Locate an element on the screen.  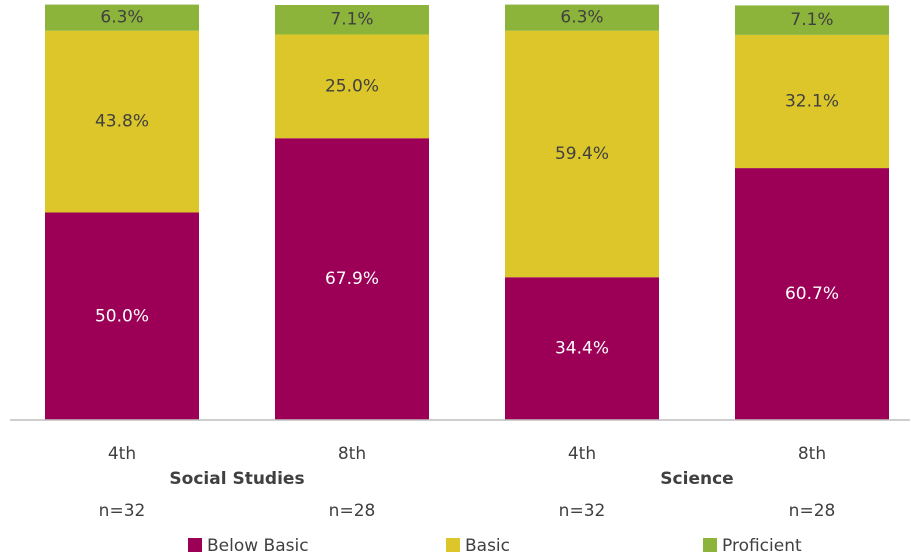
data-label-proficient-3: 7.1% is located at coordinates (811, 20).